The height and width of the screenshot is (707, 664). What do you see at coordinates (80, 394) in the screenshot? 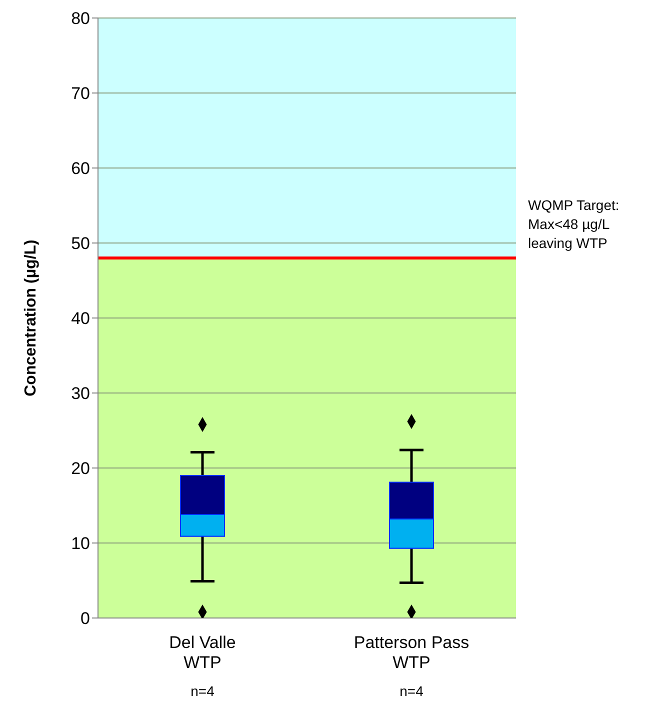
I see `y-tick-label: 30` at bounding box center [80, 394].